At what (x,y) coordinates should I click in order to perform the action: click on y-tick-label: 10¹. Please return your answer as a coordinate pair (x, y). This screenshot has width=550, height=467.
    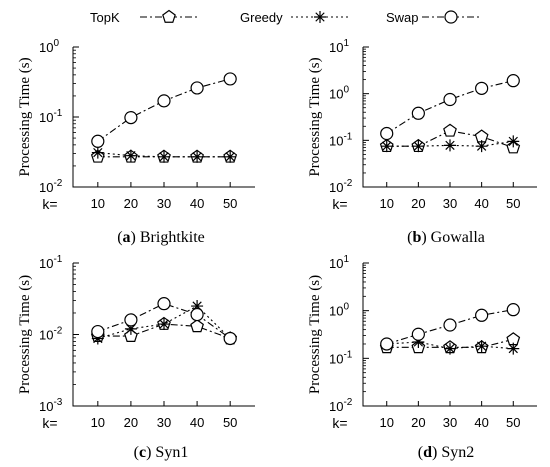
    Looking at the image, I should click on (339, 262).